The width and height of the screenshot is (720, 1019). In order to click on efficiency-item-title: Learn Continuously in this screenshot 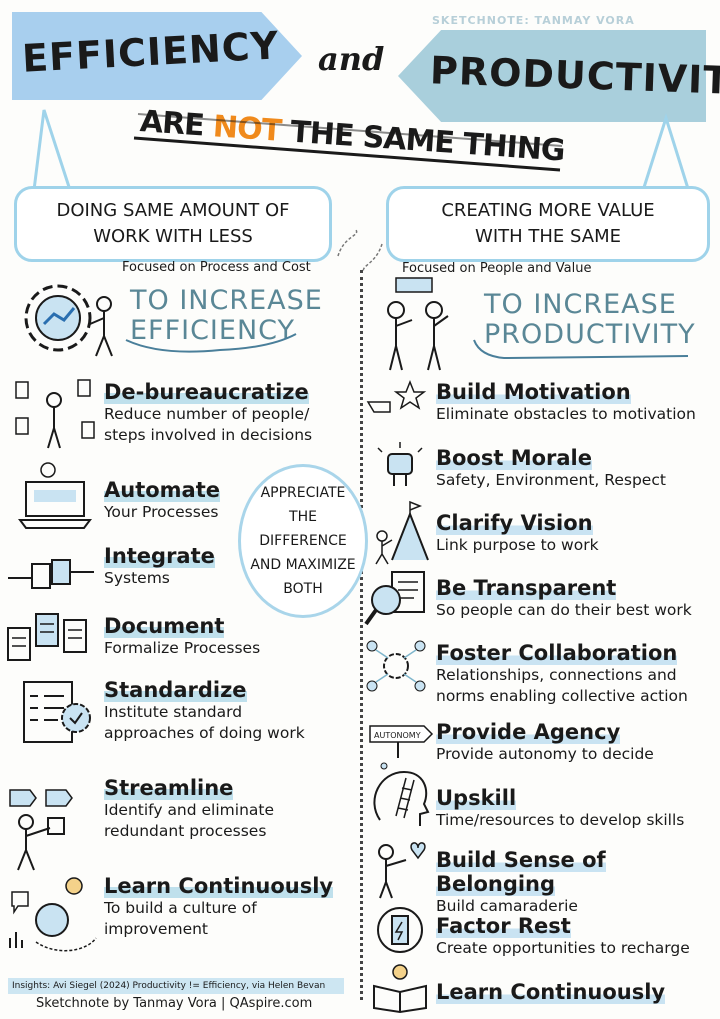, I will do `click(219, 886)`.